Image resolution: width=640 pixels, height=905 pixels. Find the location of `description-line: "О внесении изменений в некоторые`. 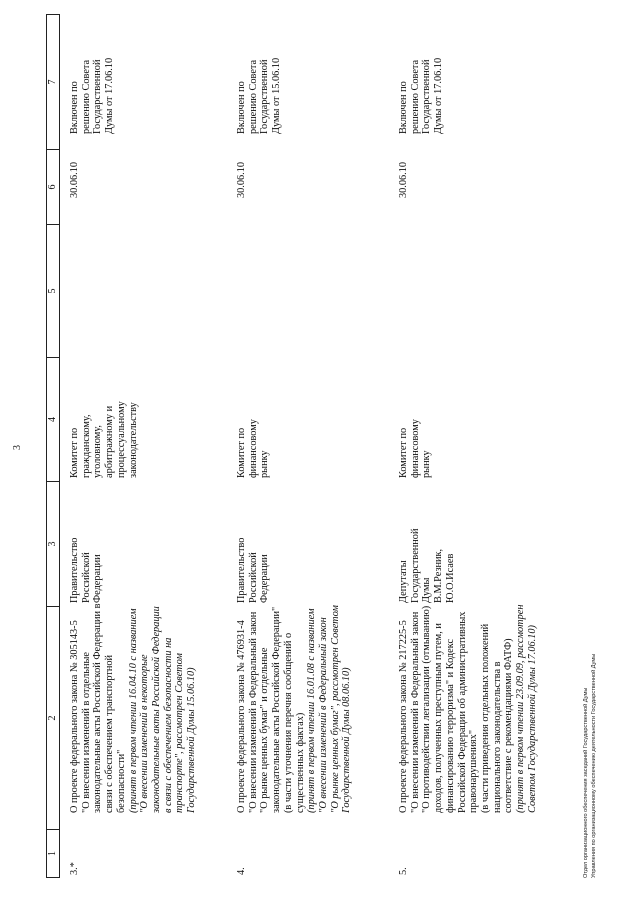

description-line: "О внесении изменений в некоторые is located at coordinates (145, 733).